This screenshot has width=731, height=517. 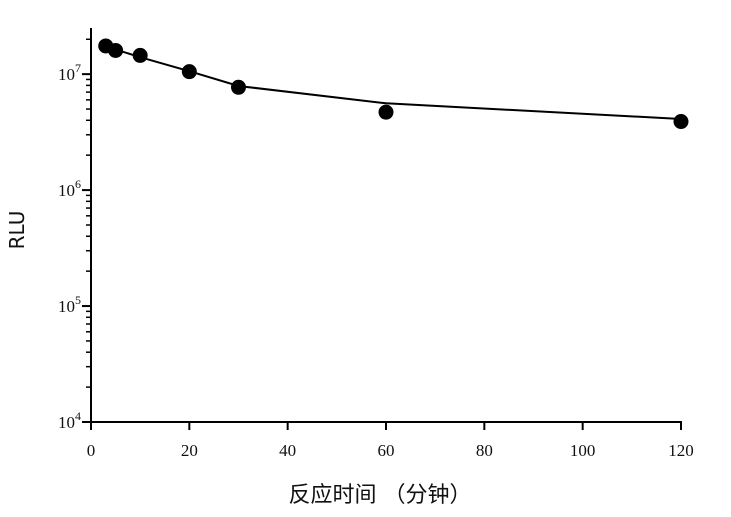 I want to click on x-tick-label: 40, so click(x=287, y=450).